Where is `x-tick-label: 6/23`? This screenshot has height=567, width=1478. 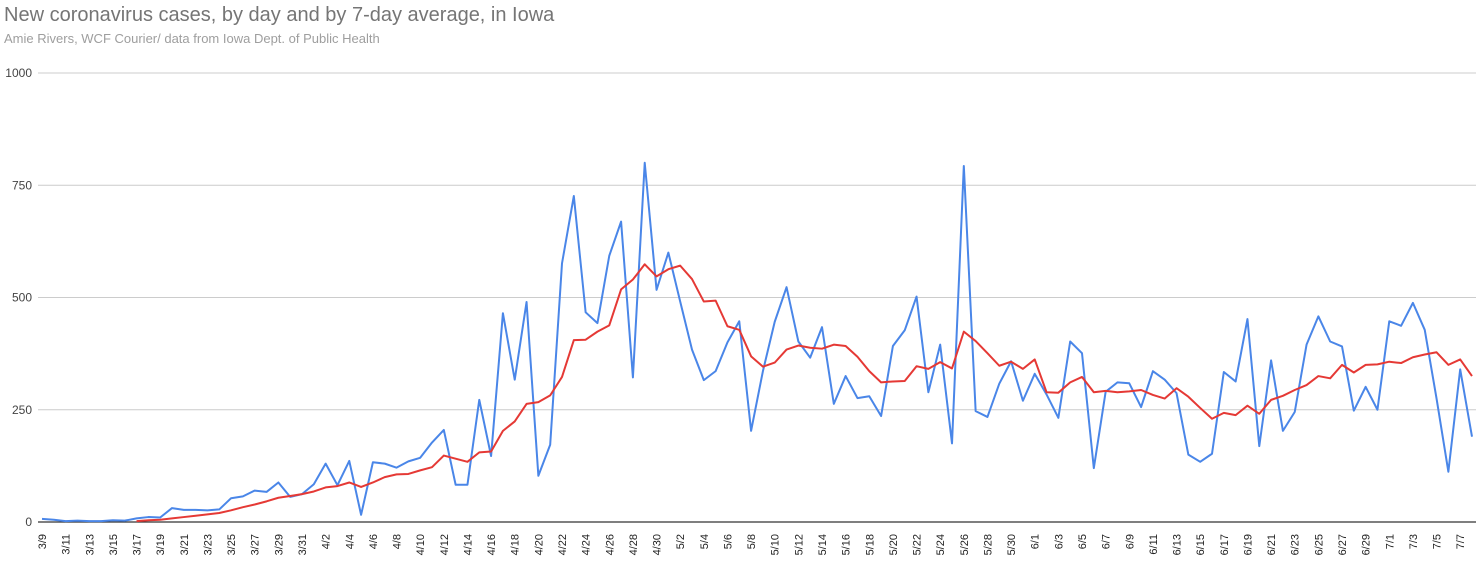 x-tick-label: 6/23 is located at coordinates (1296, 544).